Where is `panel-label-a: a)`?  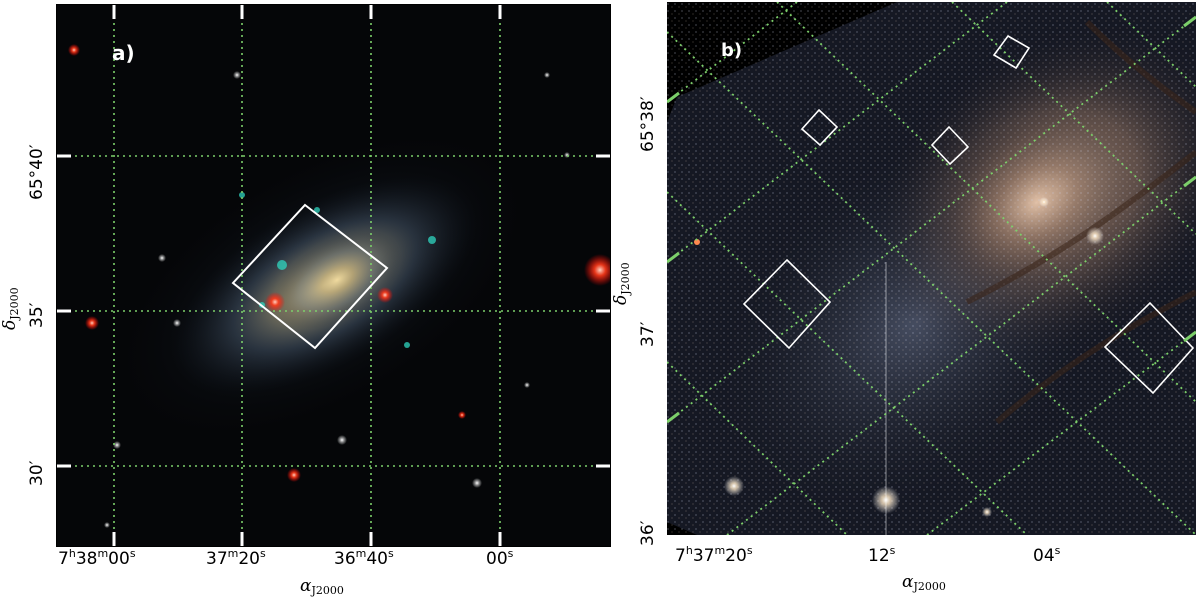
panel-label-a: a) is located at coordinates (123, 53).